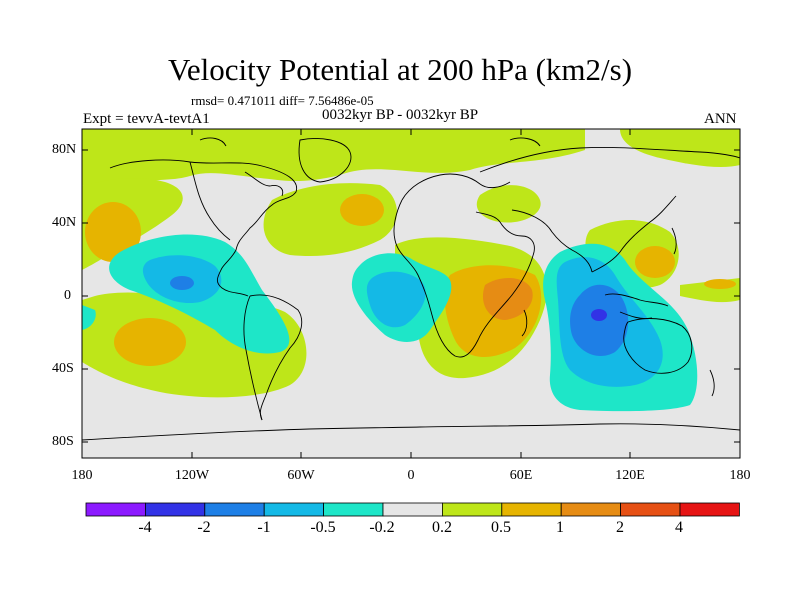 The image size is (800, 600). What do you see at coordinates (630, 475) in the screenshot?
I see `x-tick-label: 120E` at bounding box center [630, 475].